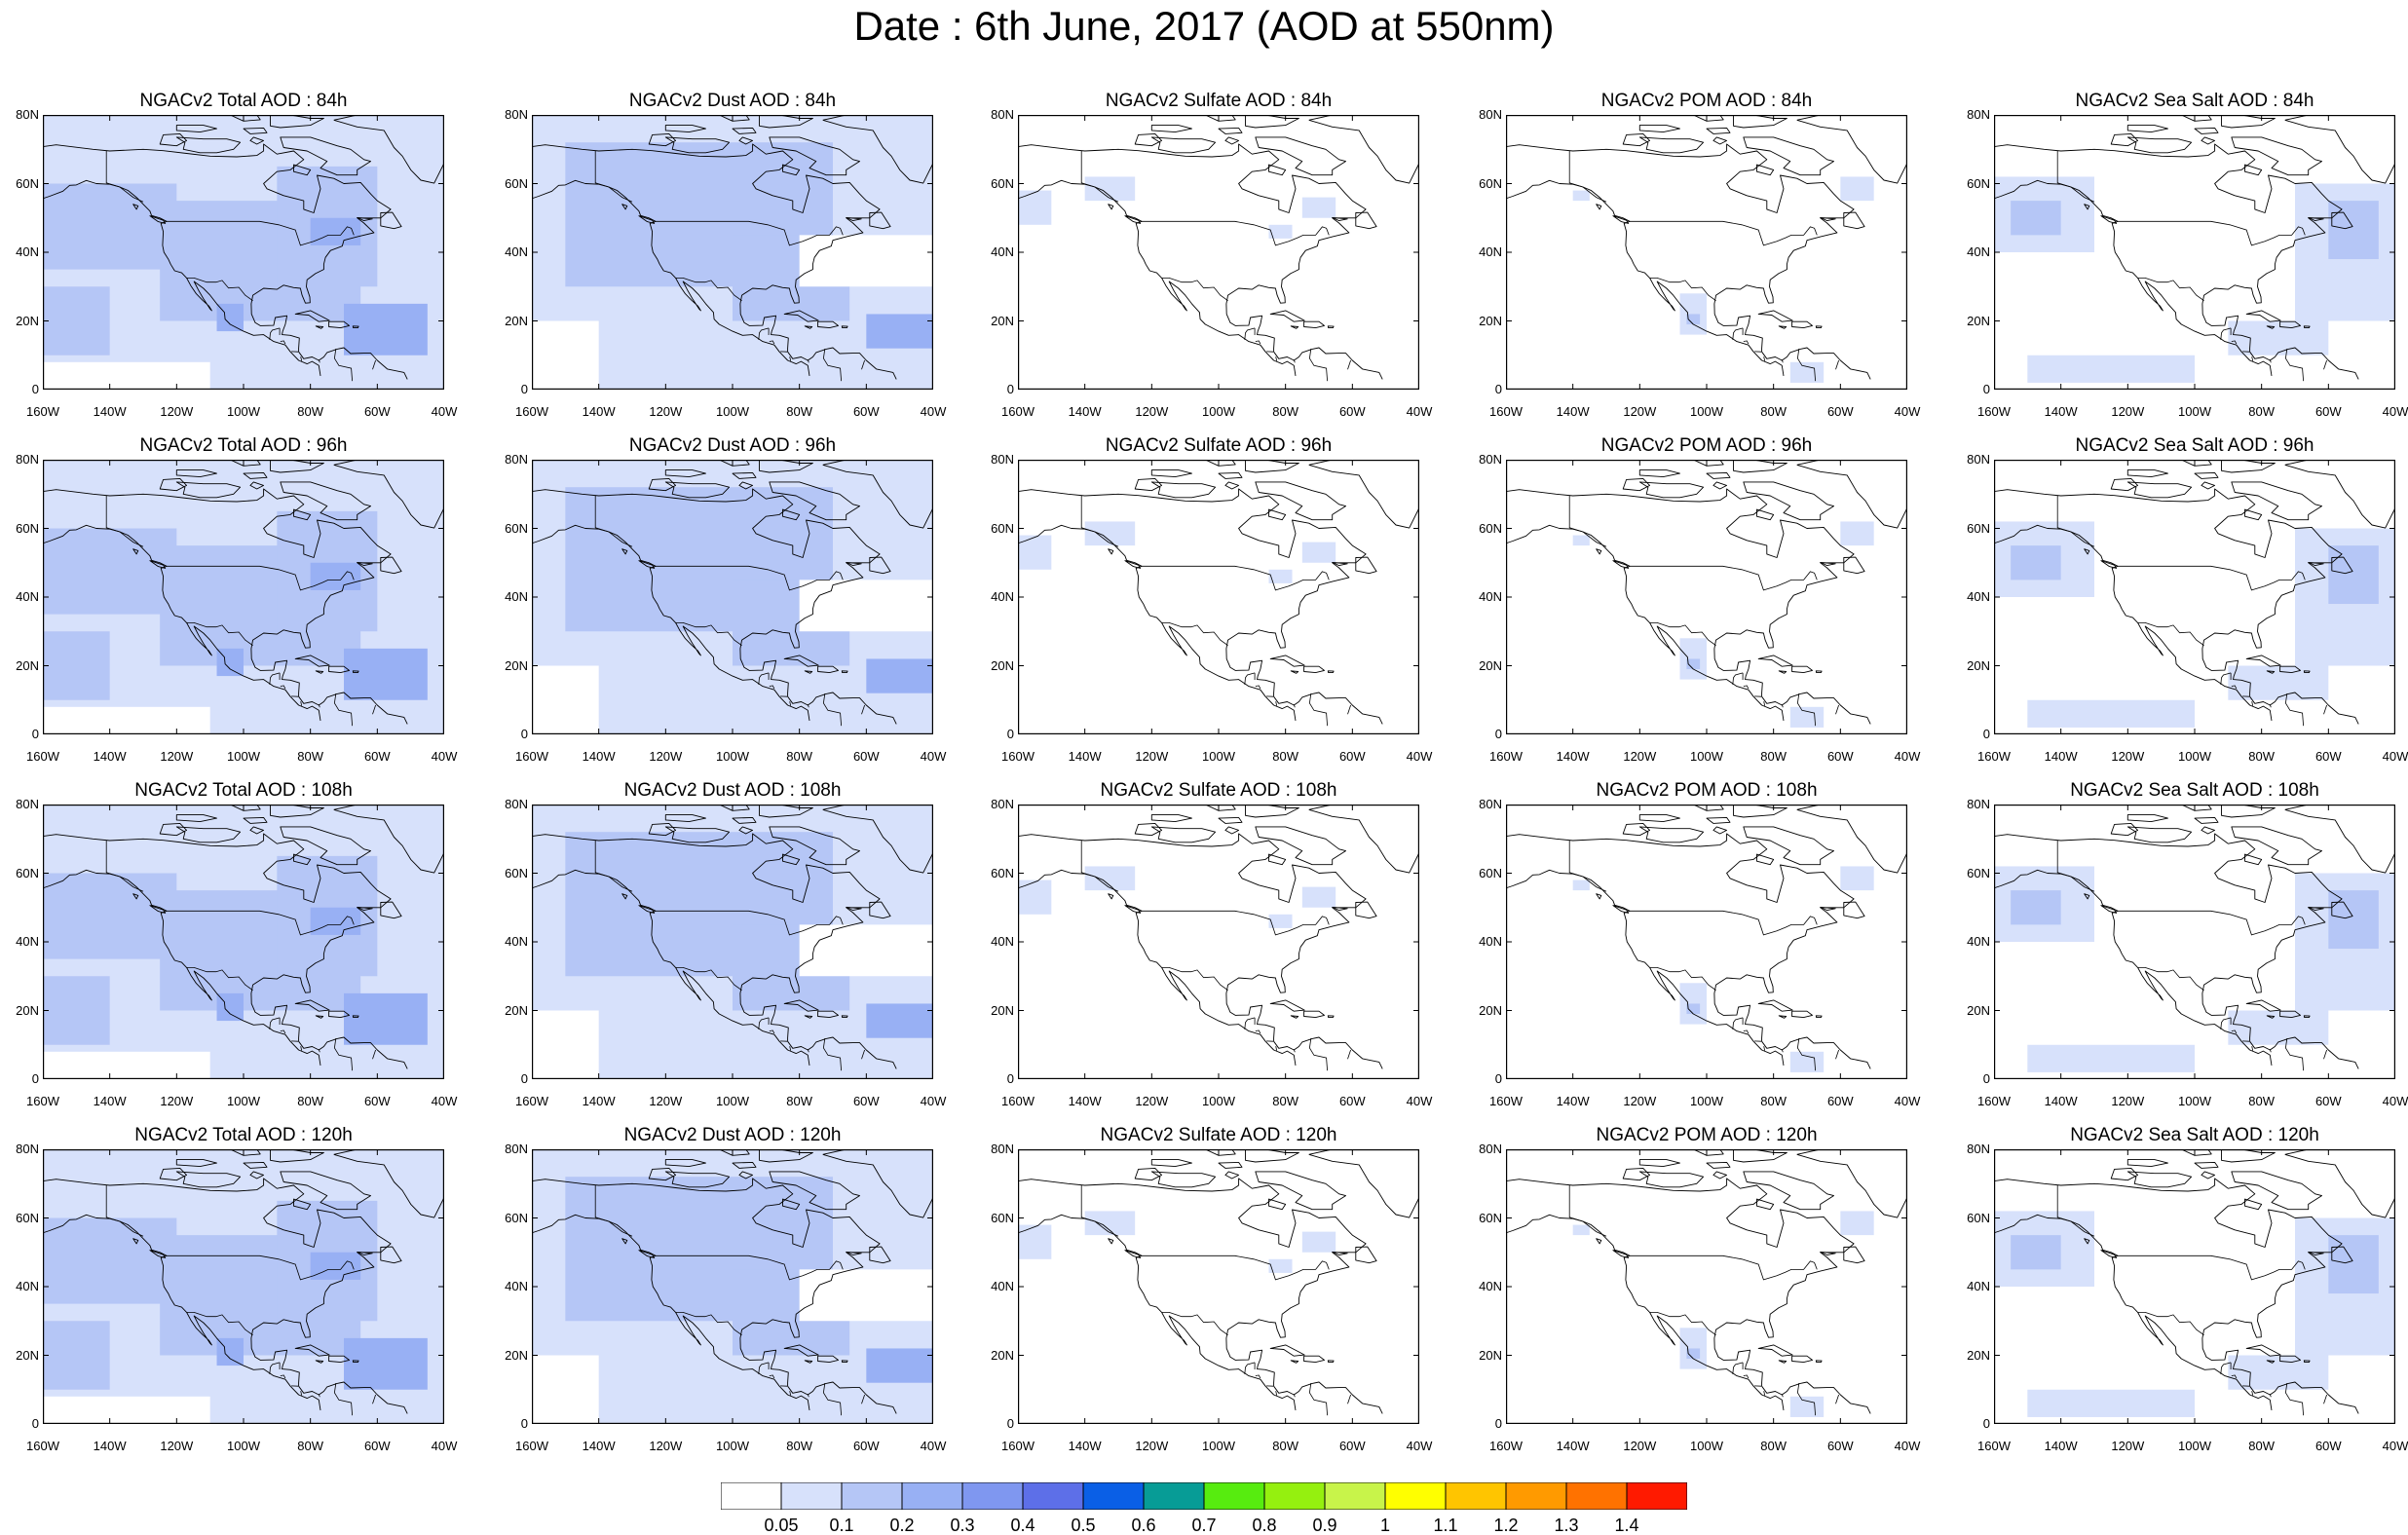 This screenshot has height=1535, width=2408. What do you see at coordinates (1218, 446) in the screenshot?
I see `panel-title: NGACv2 Sulfate AOD : 96h` at bounding box center [1218, 446].